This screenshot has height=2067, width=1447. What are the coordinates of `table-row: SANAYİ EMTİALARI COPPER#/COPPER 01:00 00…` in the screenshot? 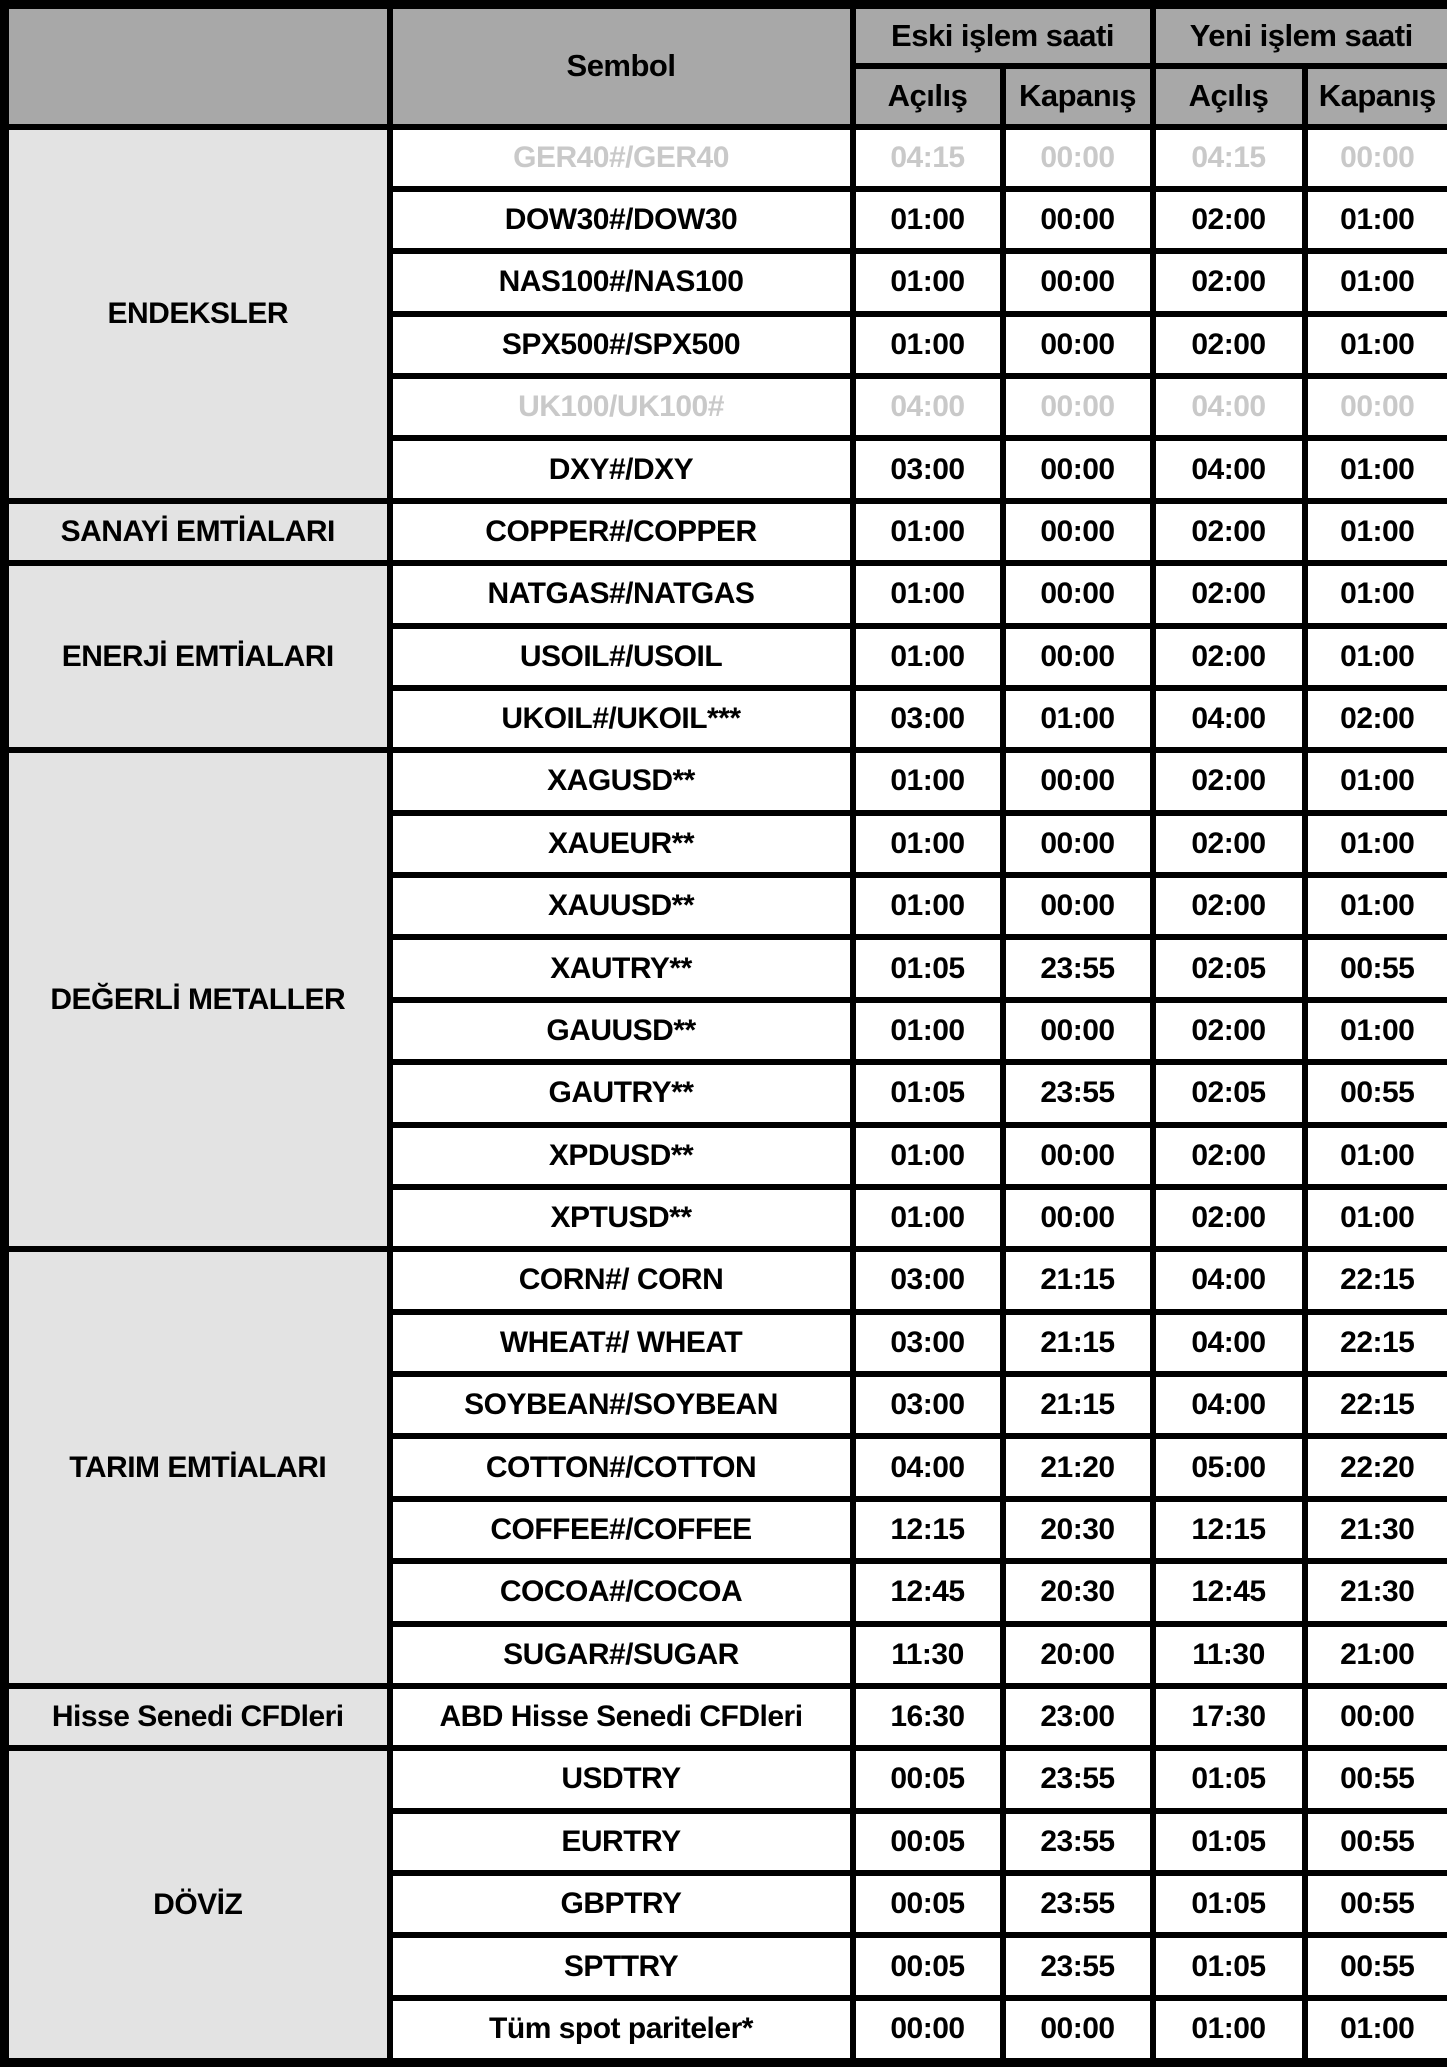 It's located at (724, 532).